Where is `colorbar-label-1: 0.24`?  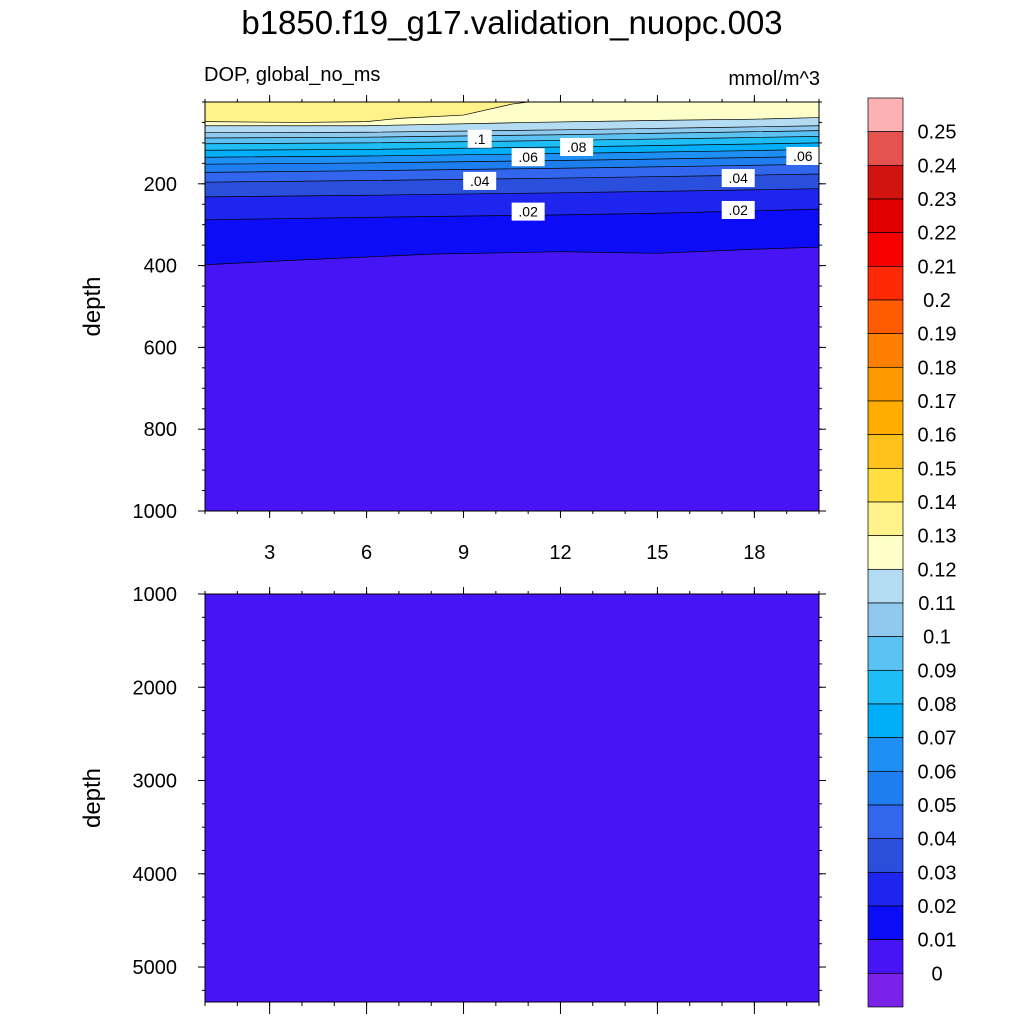 colorbar-label-1: 0.24 is located at coordinates (937, 166).